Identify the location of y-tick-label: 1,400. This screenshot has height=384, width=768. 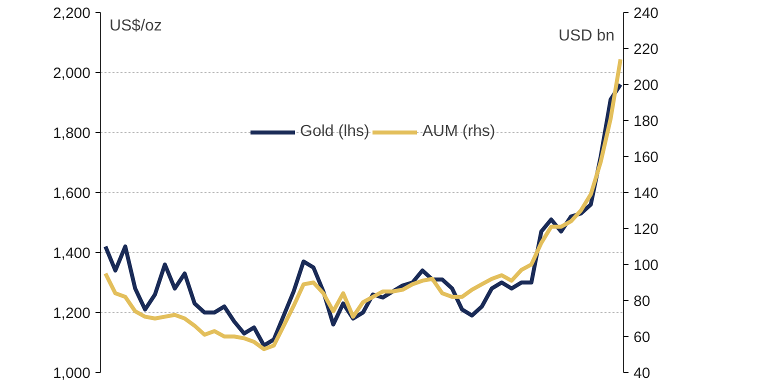
(71, 253).